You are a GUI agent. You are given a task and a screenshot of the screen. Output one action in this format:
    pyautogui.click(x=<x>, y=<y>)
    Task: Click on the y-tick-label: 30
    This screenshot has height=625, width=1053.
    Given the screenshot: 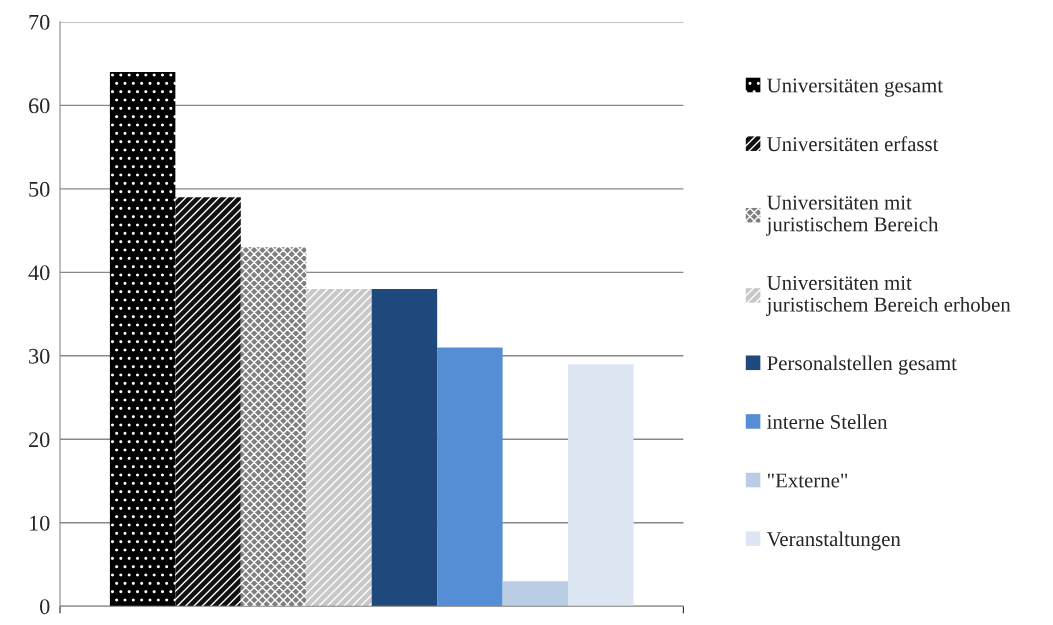 What is the action you would take?
    pyautogui.click(x=39, y=356)
    